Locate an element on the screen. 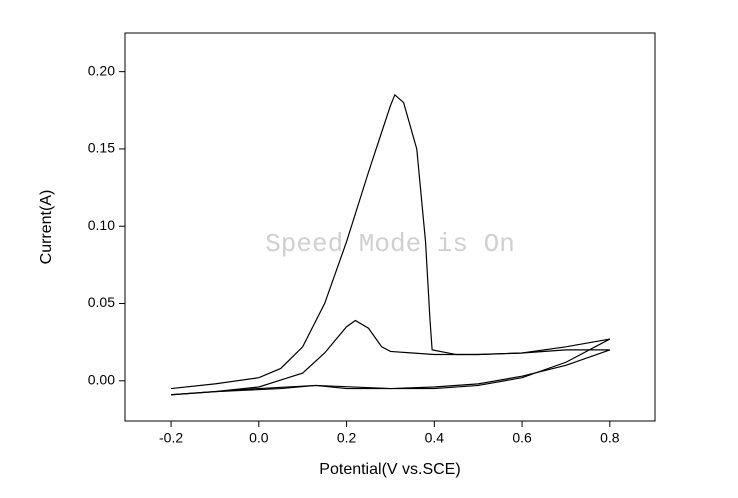 Image resolution: width=738 pixels, height=498 pixels. x-axis-label: Potential(V vs.SCE) is located at coordinates (389, 469).